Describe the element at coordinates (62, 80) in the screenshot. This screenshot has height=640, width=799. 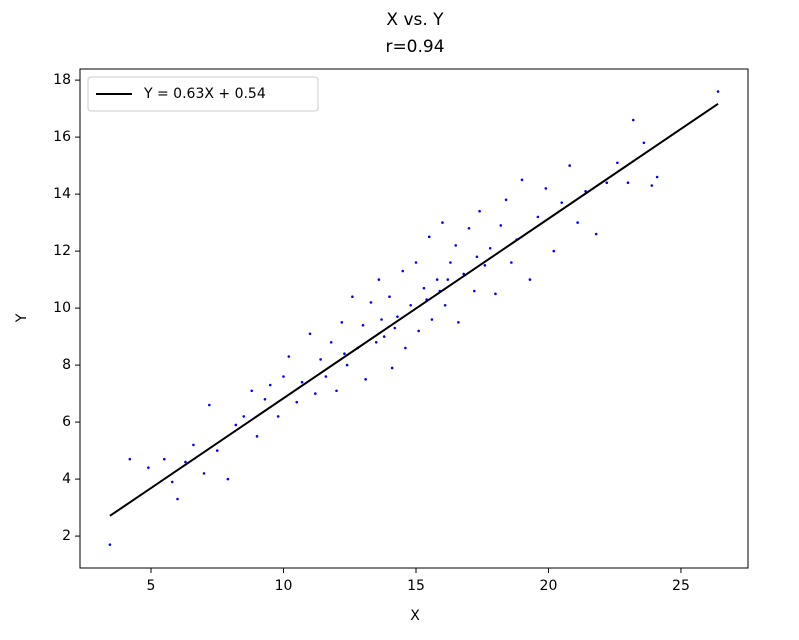
I see `y-tick-label: 18` at that location.